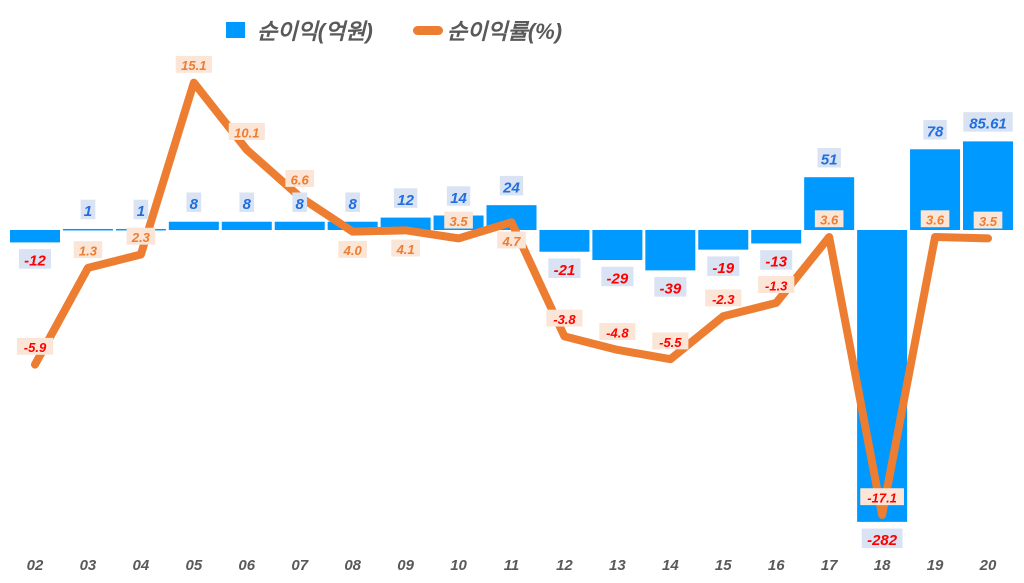 The width and height of the screenshot is (1024, 583). I want to click on svg-text: 15.1, so click(193, 65).